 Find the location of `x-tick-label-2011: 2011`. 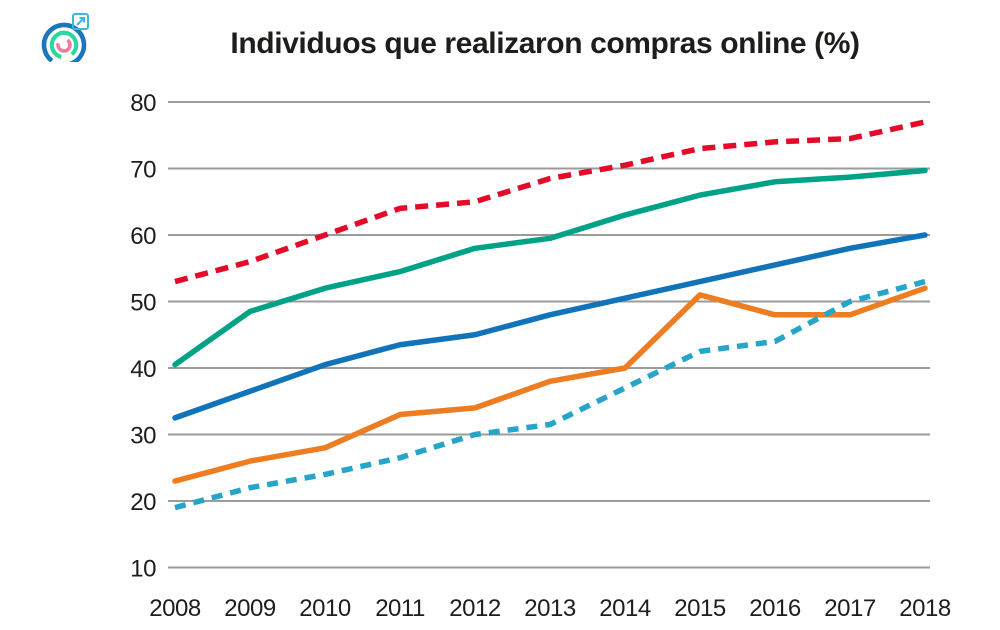

x-tick-label-2011: 2011 is located at coordinates (400, 608).